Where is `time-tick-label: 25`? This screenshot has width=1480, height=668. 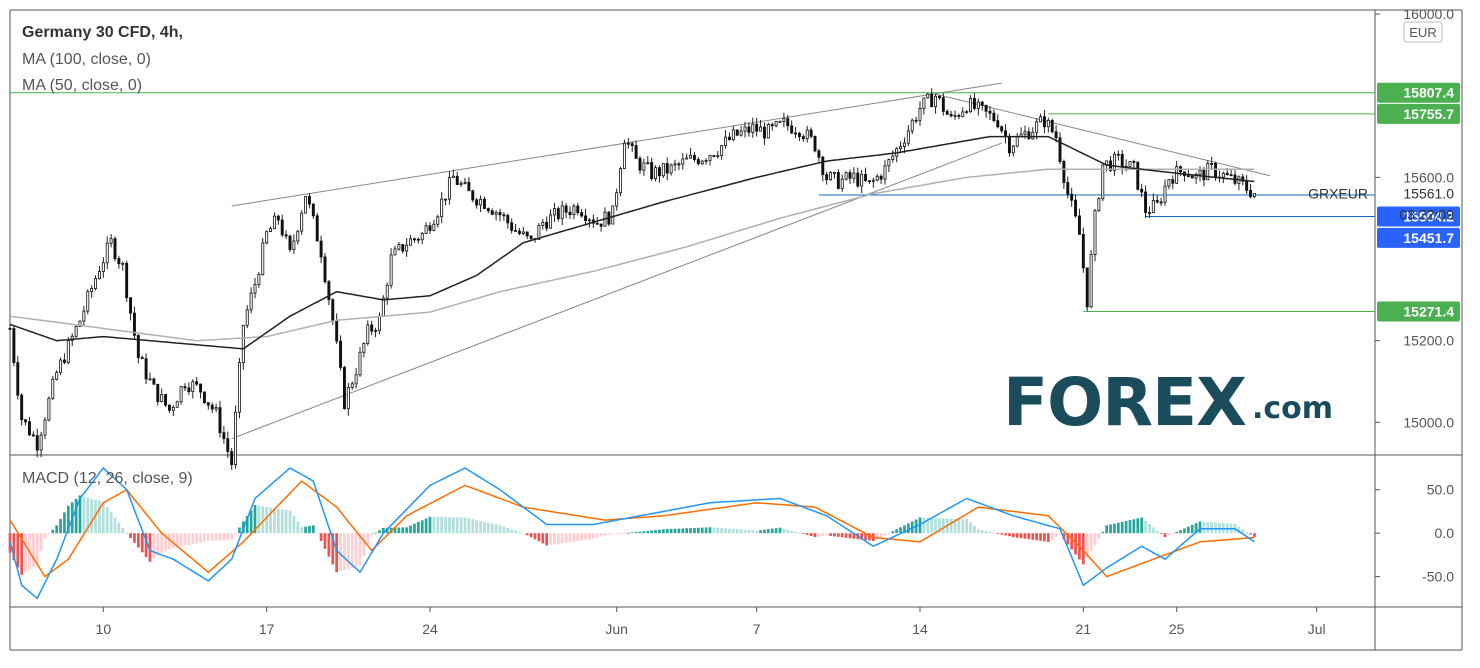
time-tick-label: 25 is located at coordinates (1177, 629).